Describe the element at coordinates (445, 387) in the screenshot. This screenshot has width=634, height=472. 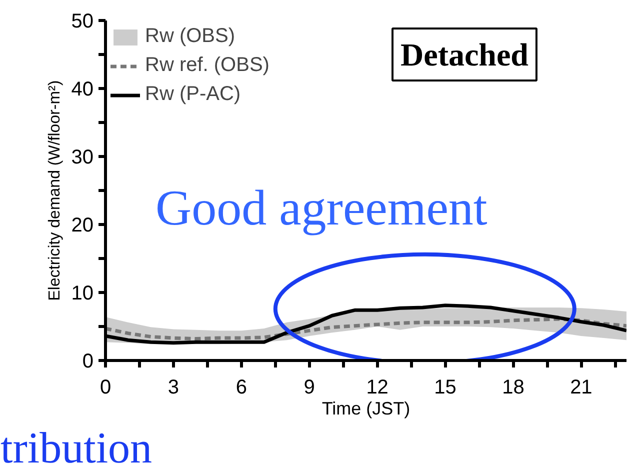
I see `x-tick-label: 15` at that location.